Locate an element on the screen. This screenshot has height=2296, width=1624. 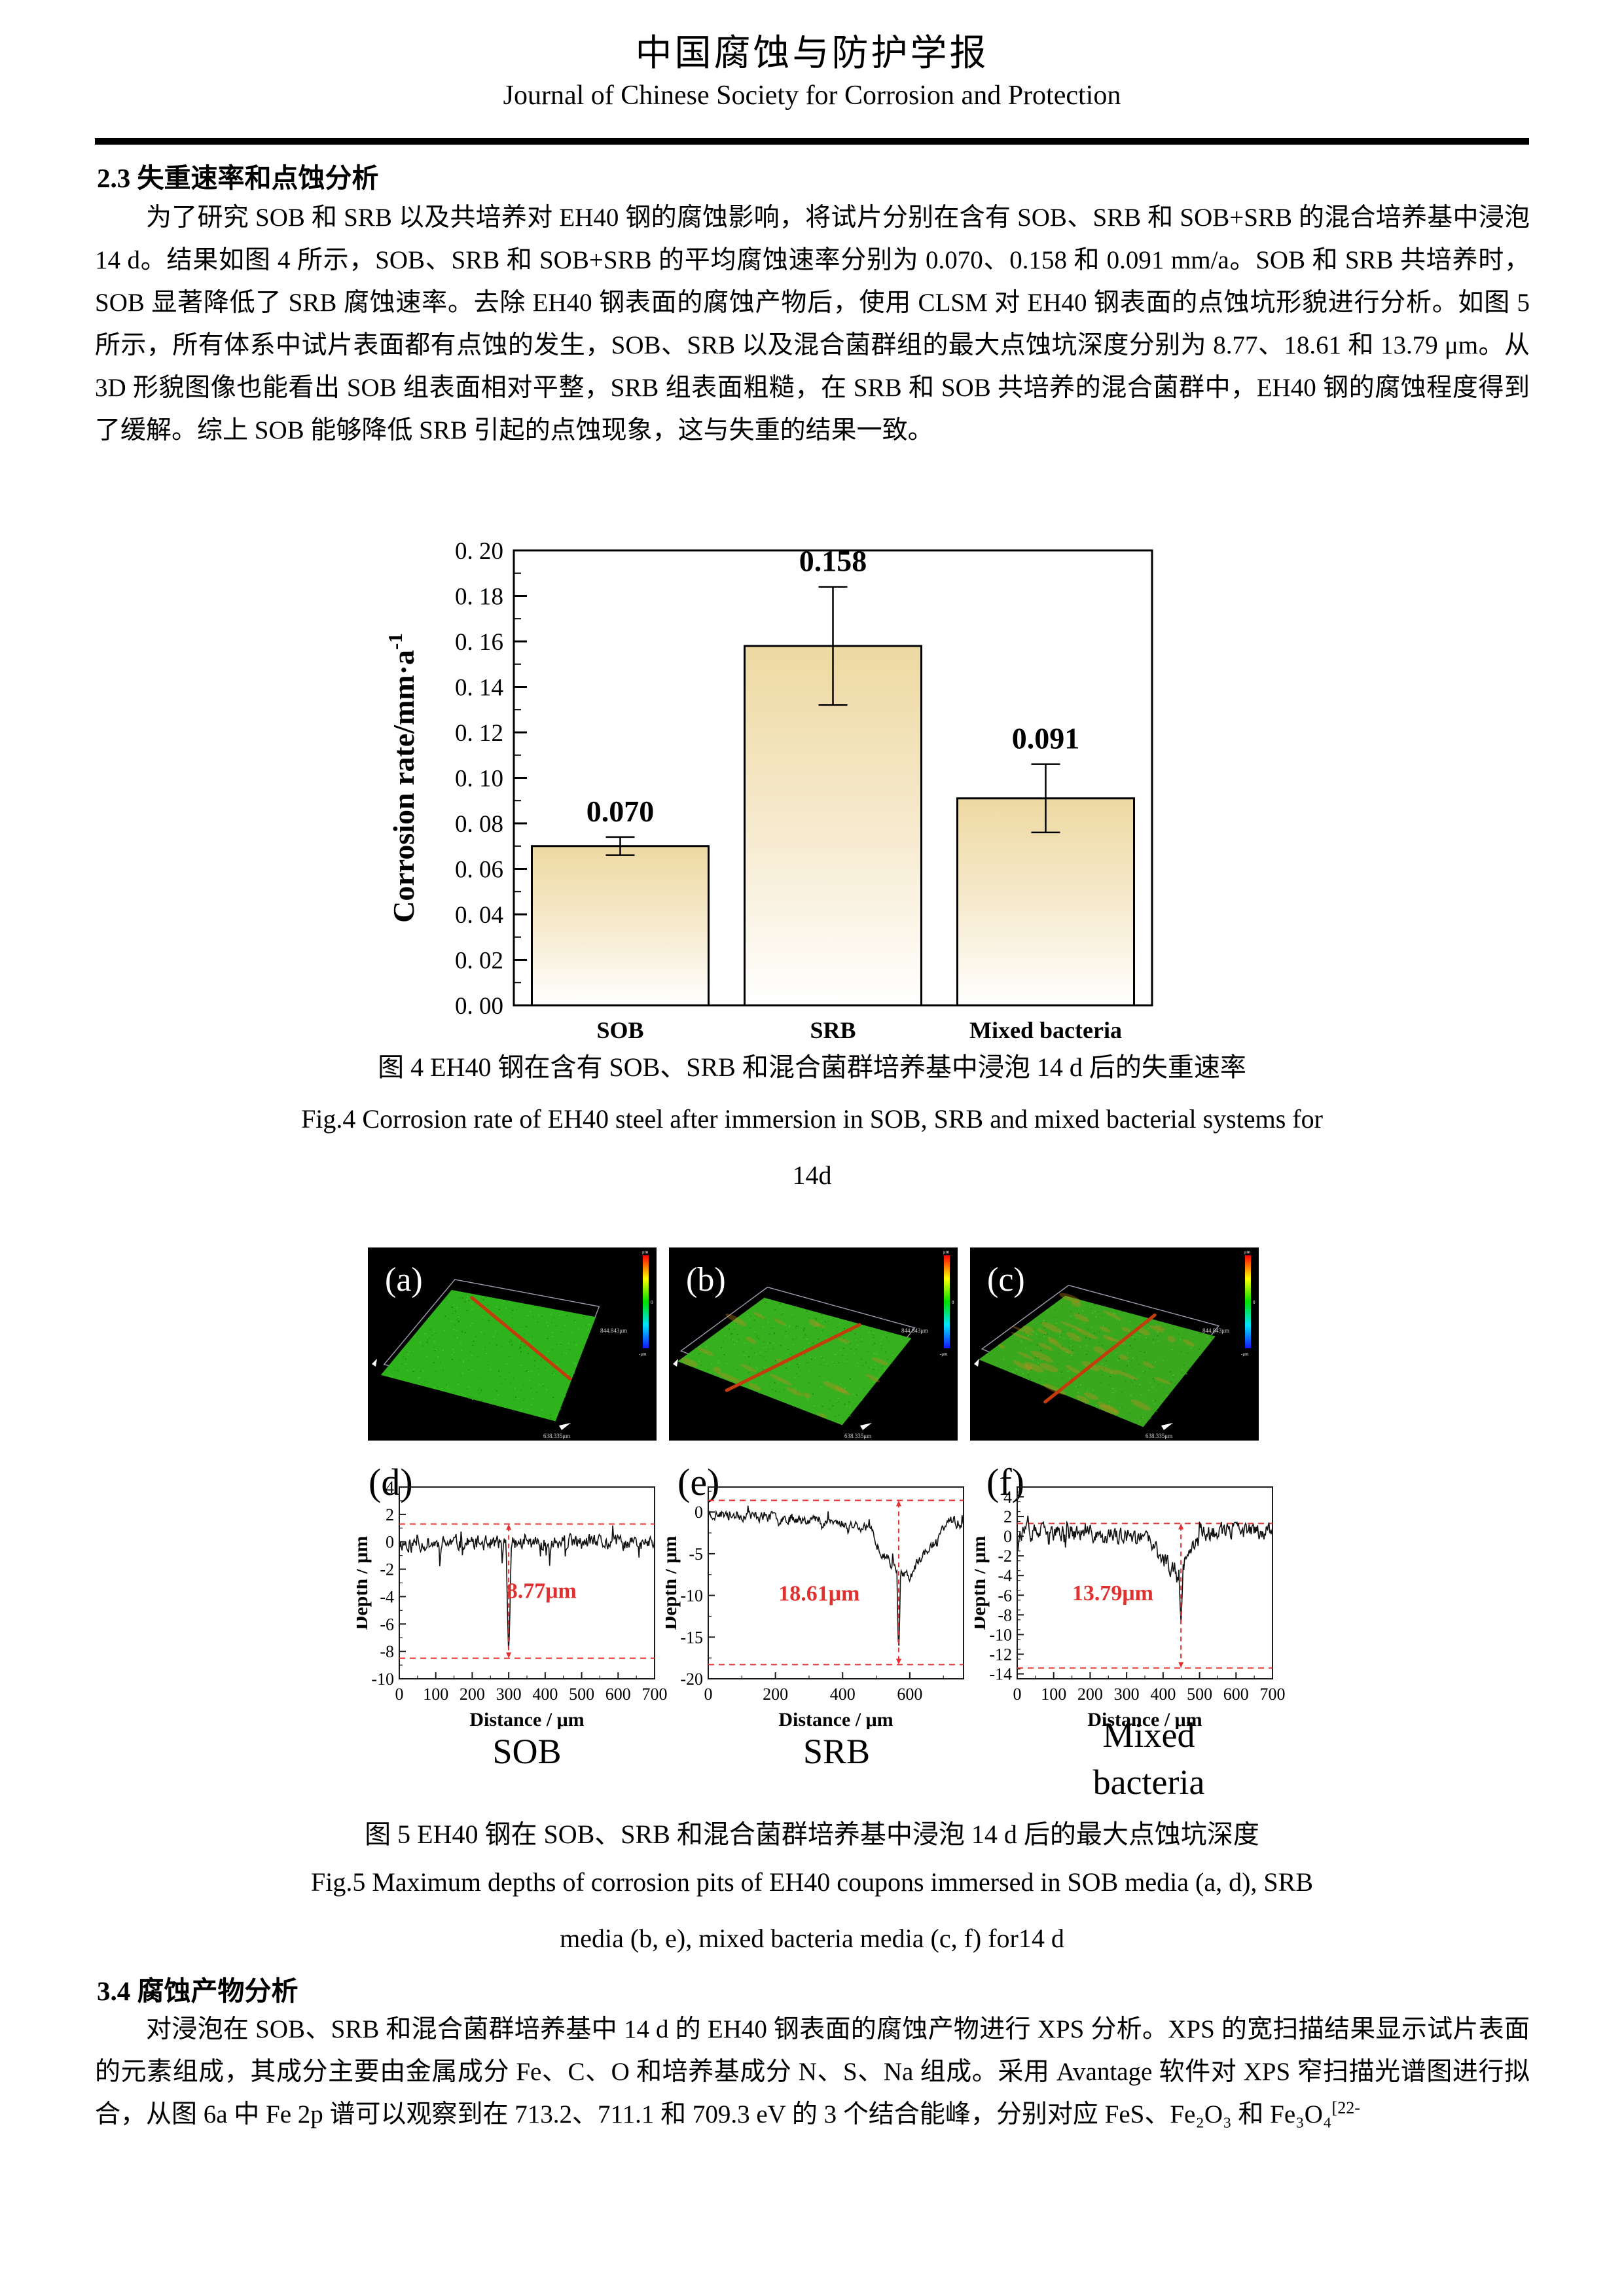
y-tick-label: 4 is located at coordinates (390, 1487).